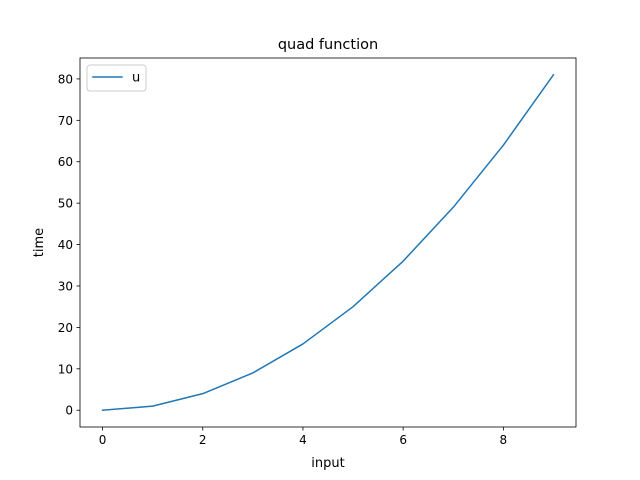 The image size is (640, 480). What do you see at coordinates (328, 45) in the screenshot?
I see `chart-title: quad function` at bounding box center [328, 45].